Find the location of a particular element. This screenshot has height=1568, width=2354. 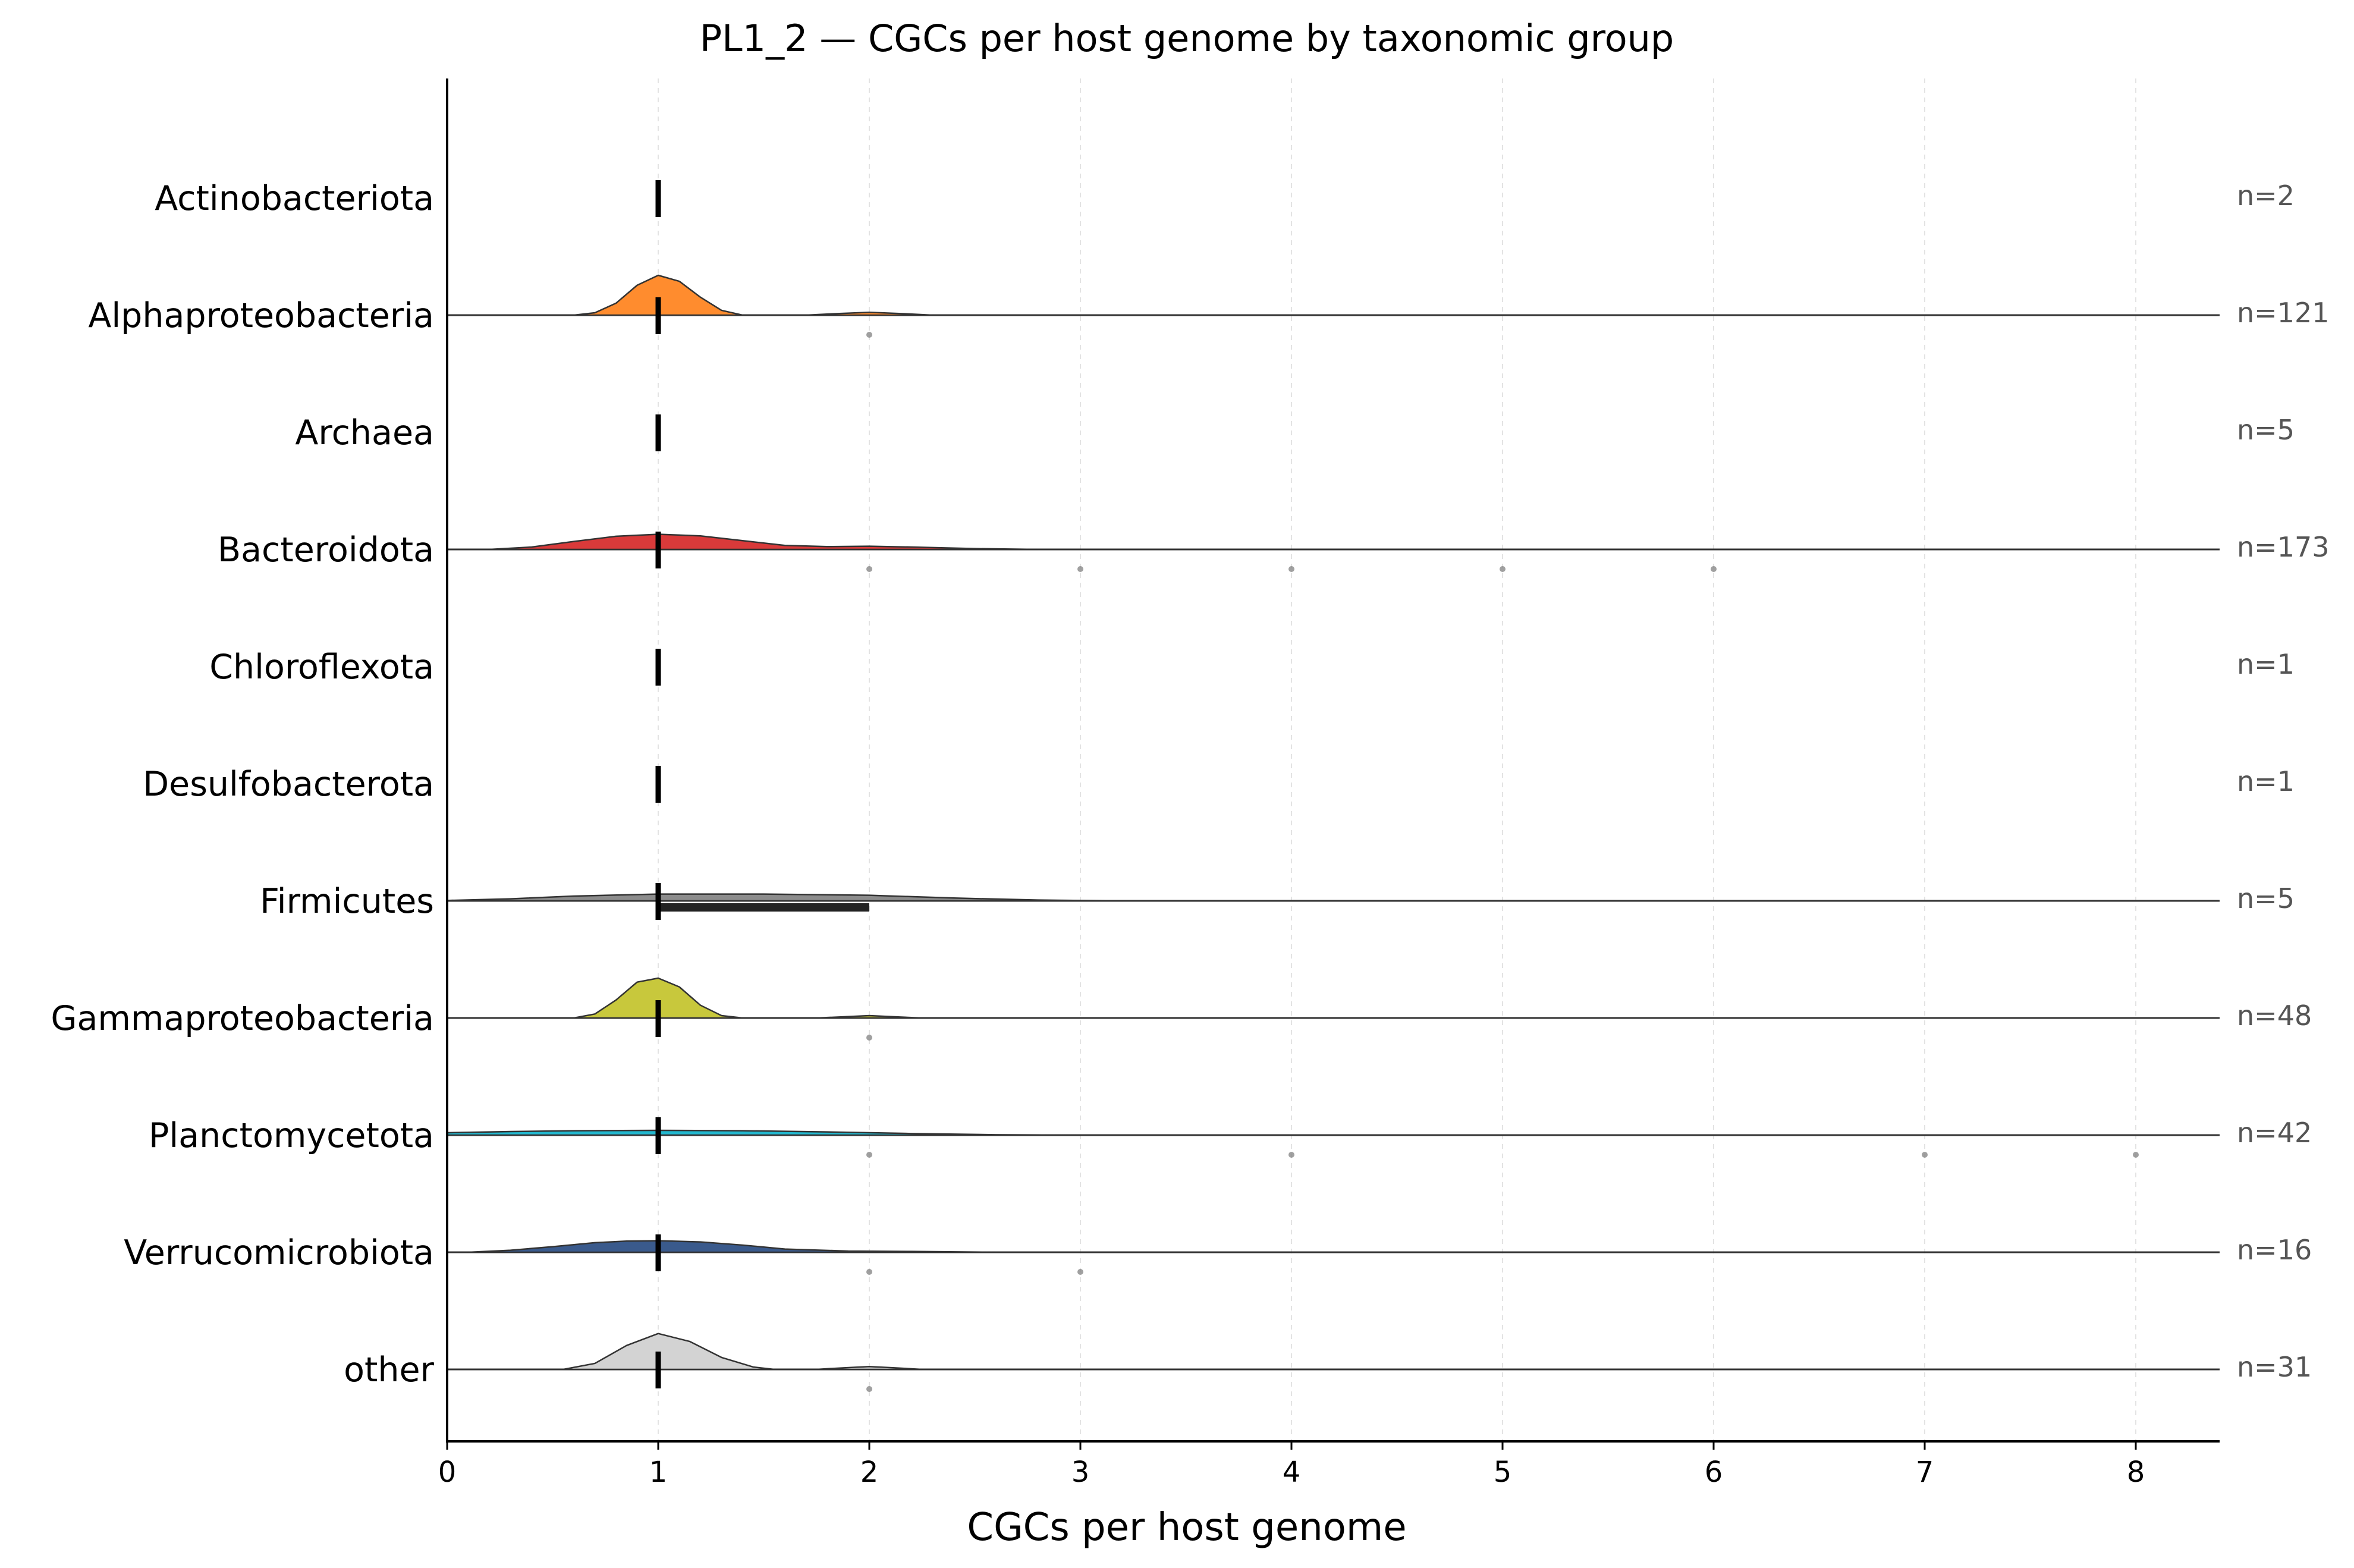

category-label: Bacteroidota is located at coordinates (326, 550).